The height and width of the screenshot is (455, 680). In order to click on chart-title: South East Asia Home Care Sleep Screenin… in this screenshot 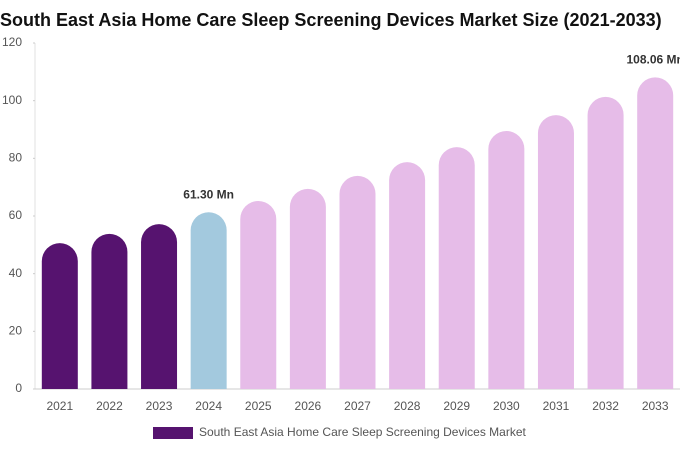, I will do `click(331, 20)`.